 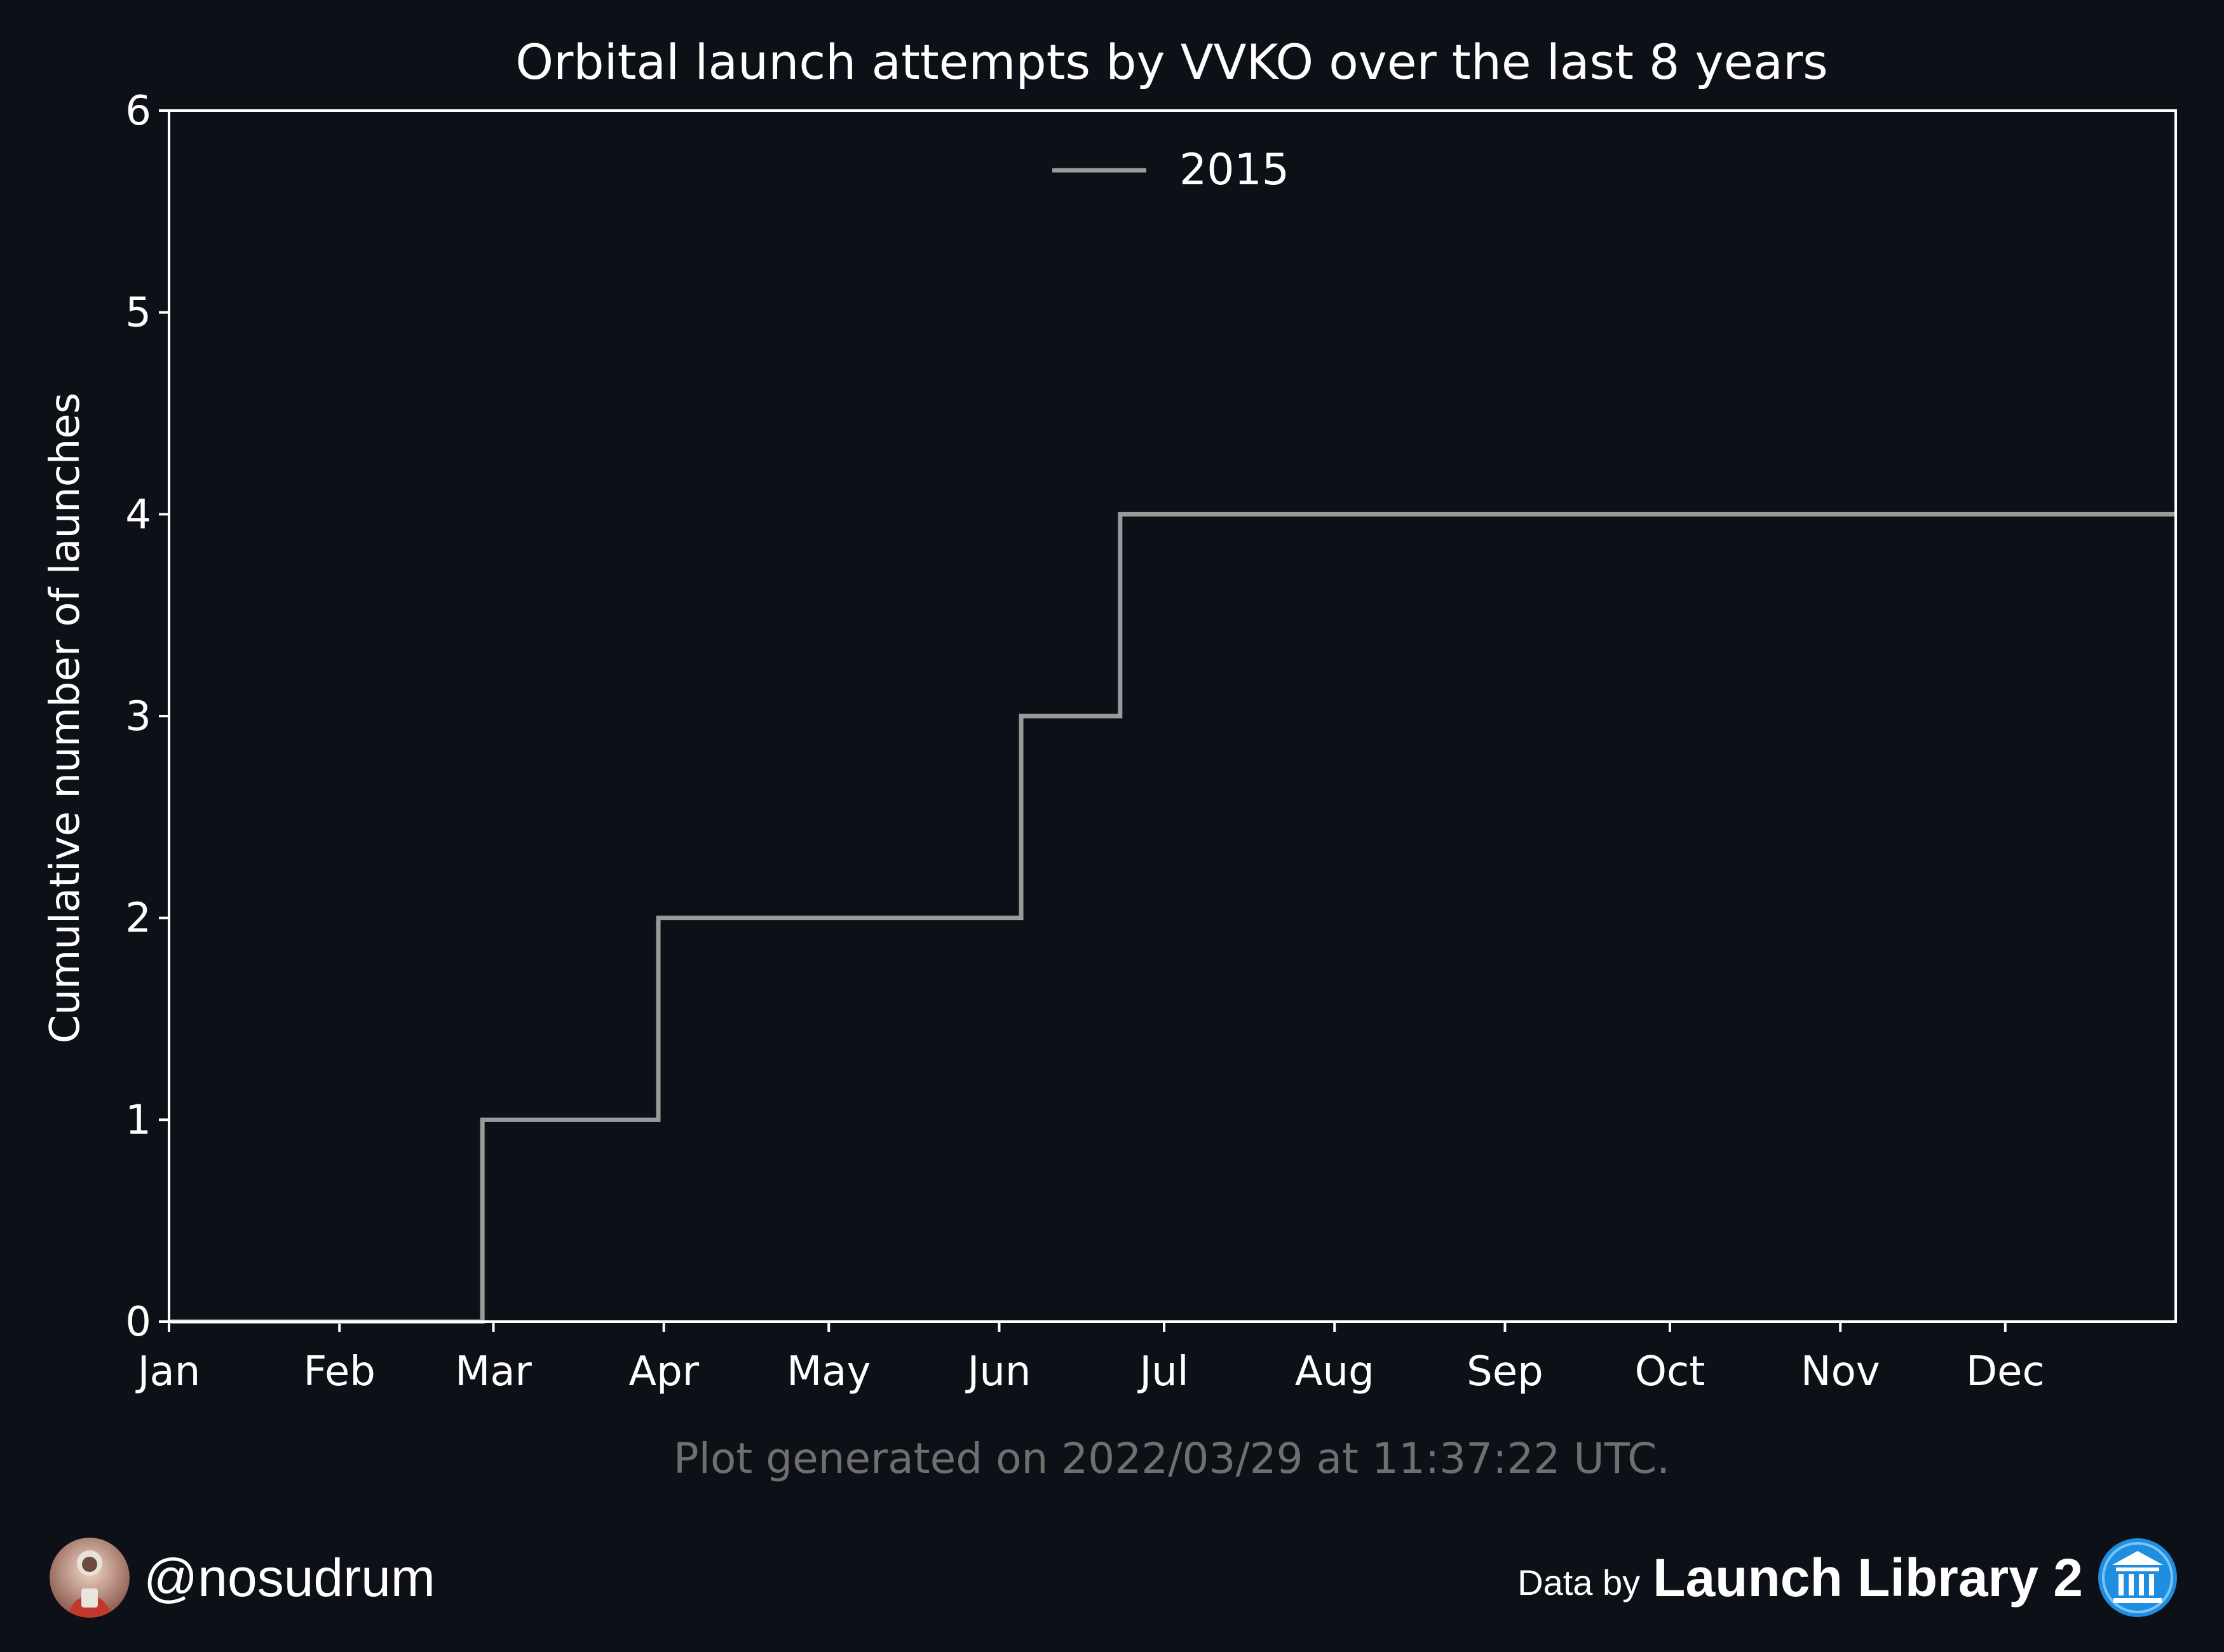 I want to click on launch-library-logo-icon, so click(x=2137, y=1578).